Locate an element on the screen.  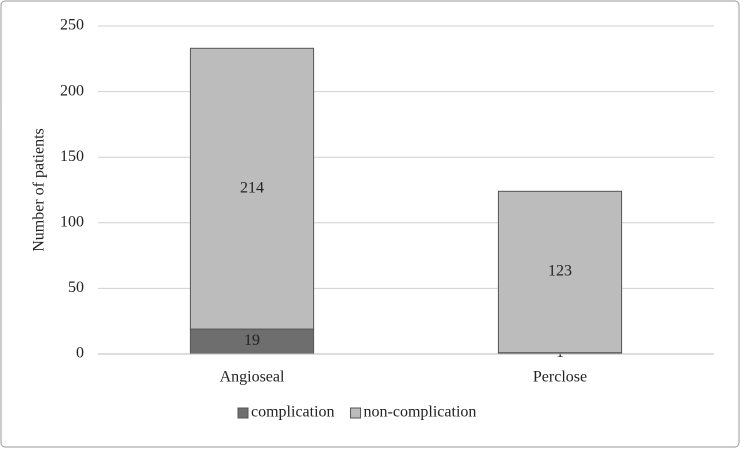
data-label: 214 is located at coordinates (252, 187).